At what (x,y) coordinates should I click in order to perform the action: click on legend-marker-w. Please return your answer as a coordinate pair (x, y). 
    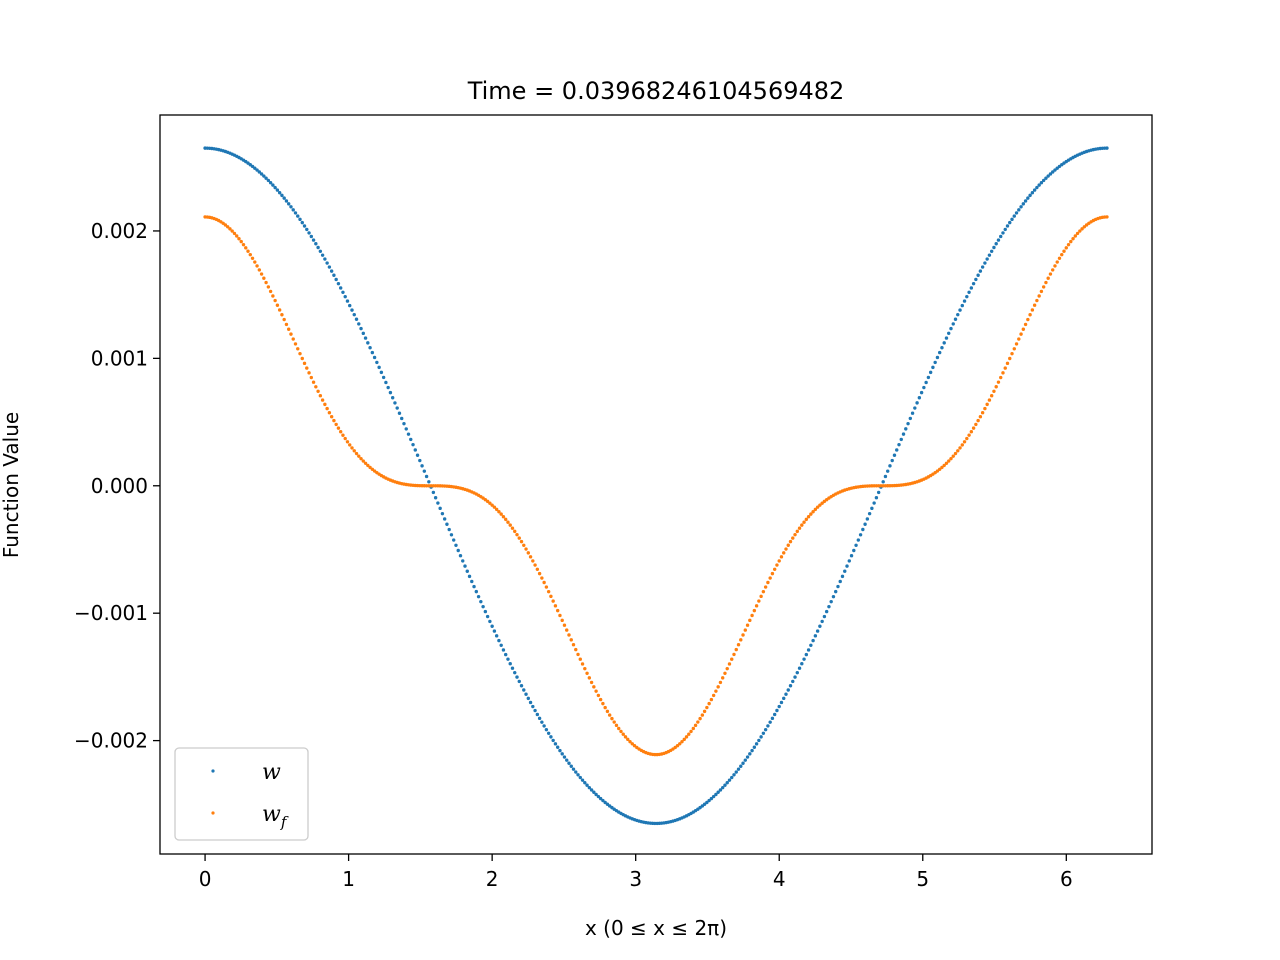
    Looking at the image, I should click on (213, 771).